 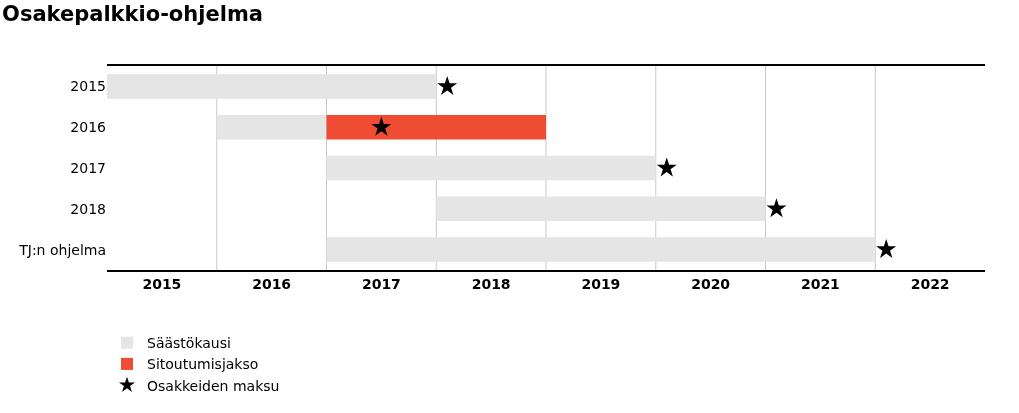 What do you see at coordinates (189, 343) in the screenshot?
I see `legend-label: Säästökausi` at bounding box center [189, 343].